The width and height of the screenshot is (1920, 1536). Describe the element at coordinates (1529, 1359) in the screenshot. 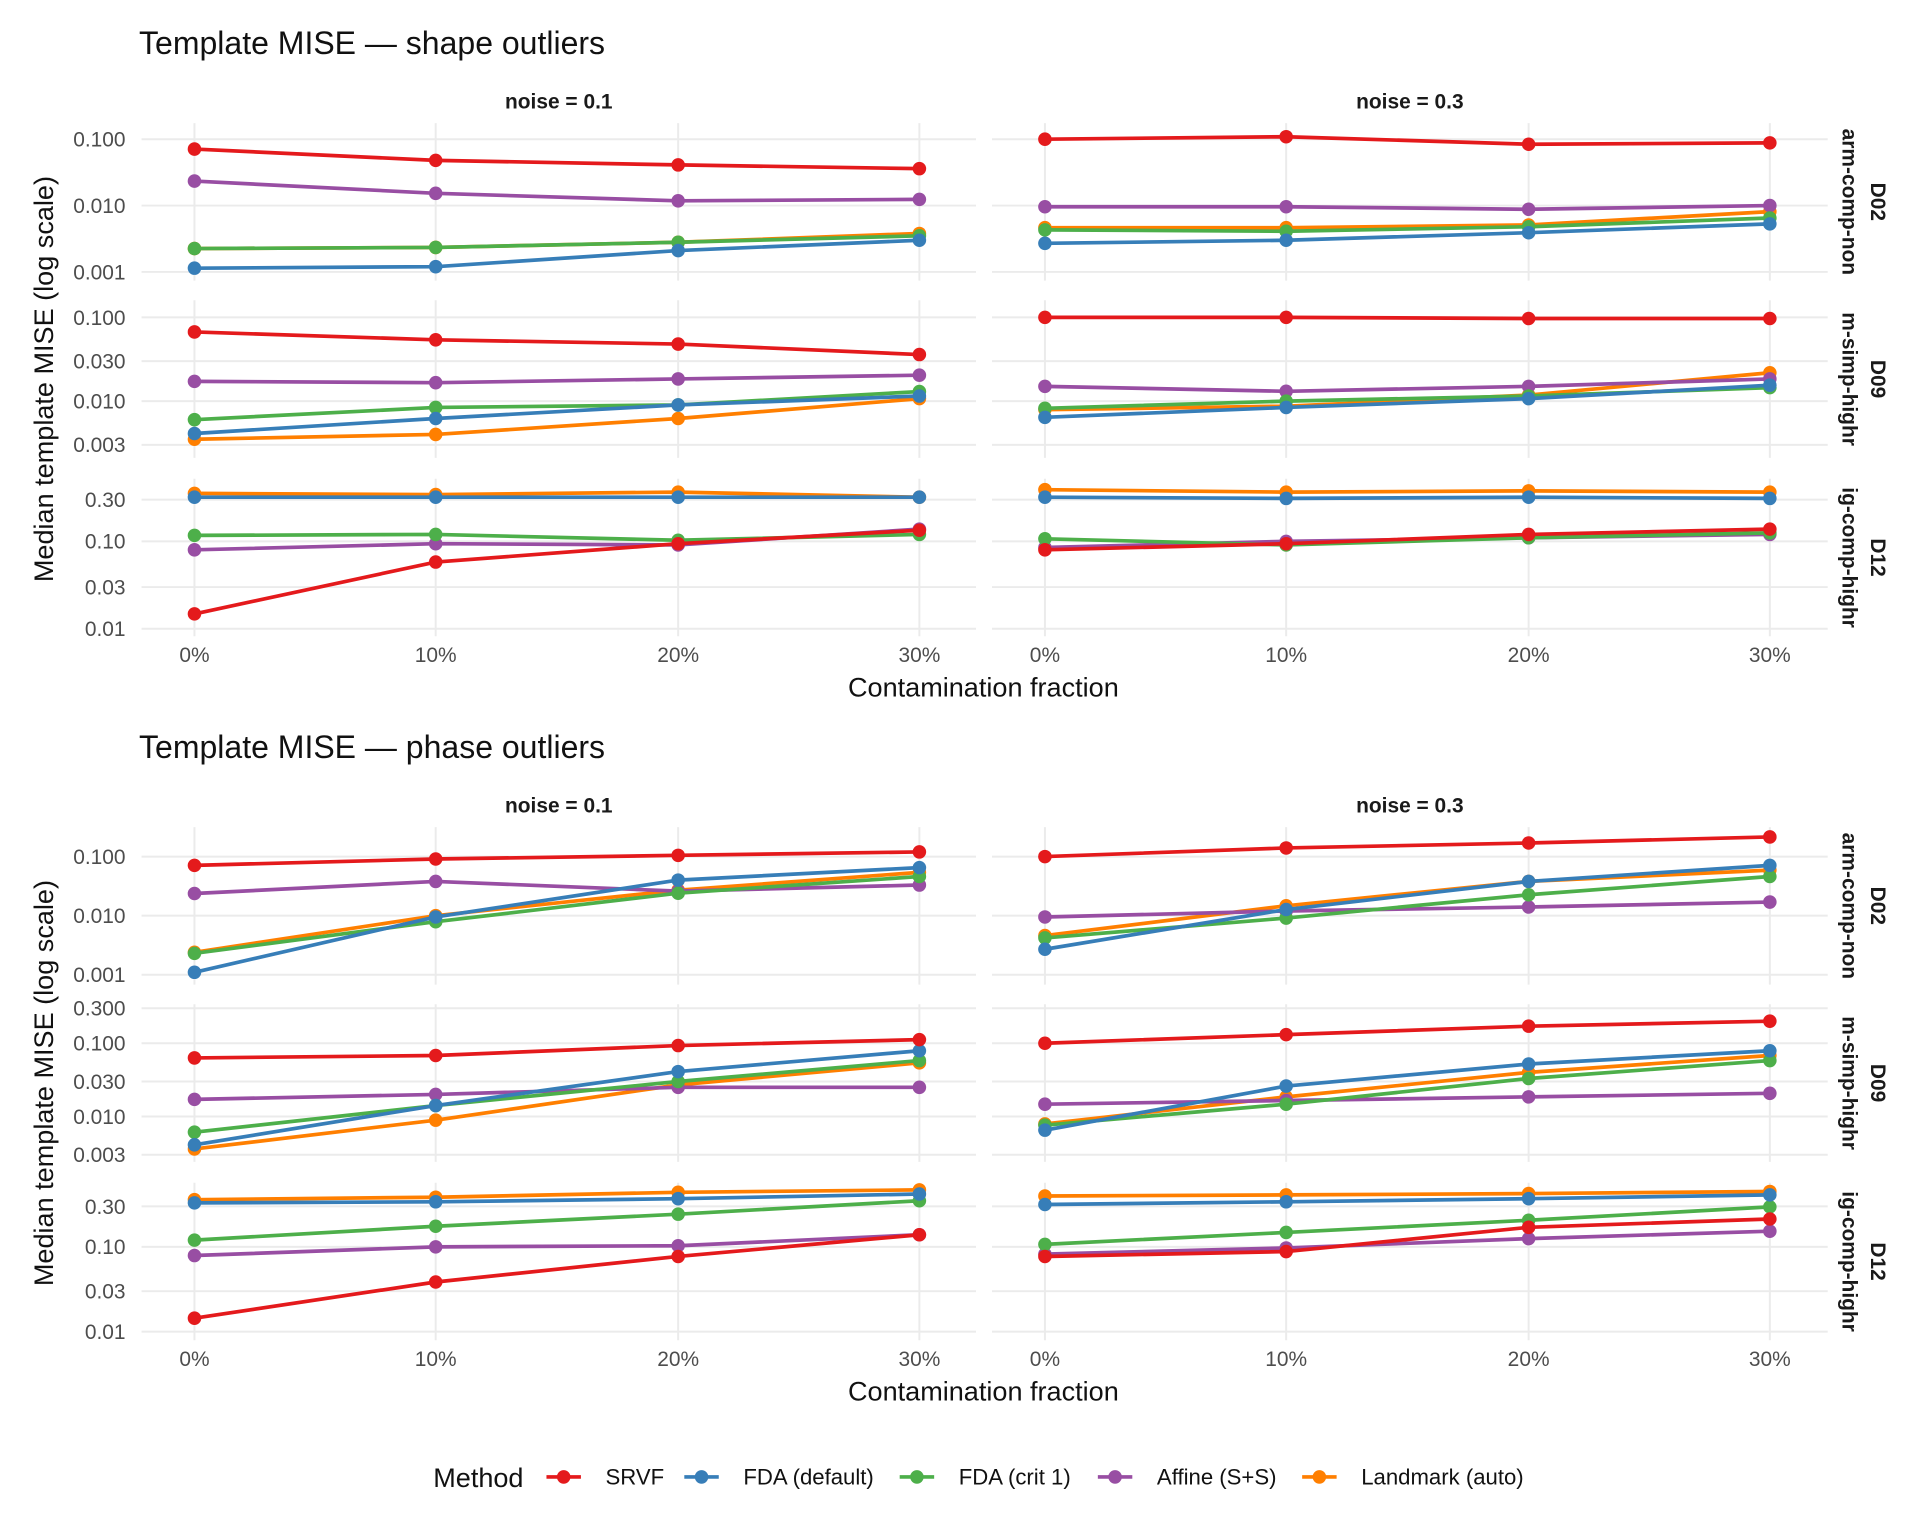

I see `x-tick-label: 20%` at that location.